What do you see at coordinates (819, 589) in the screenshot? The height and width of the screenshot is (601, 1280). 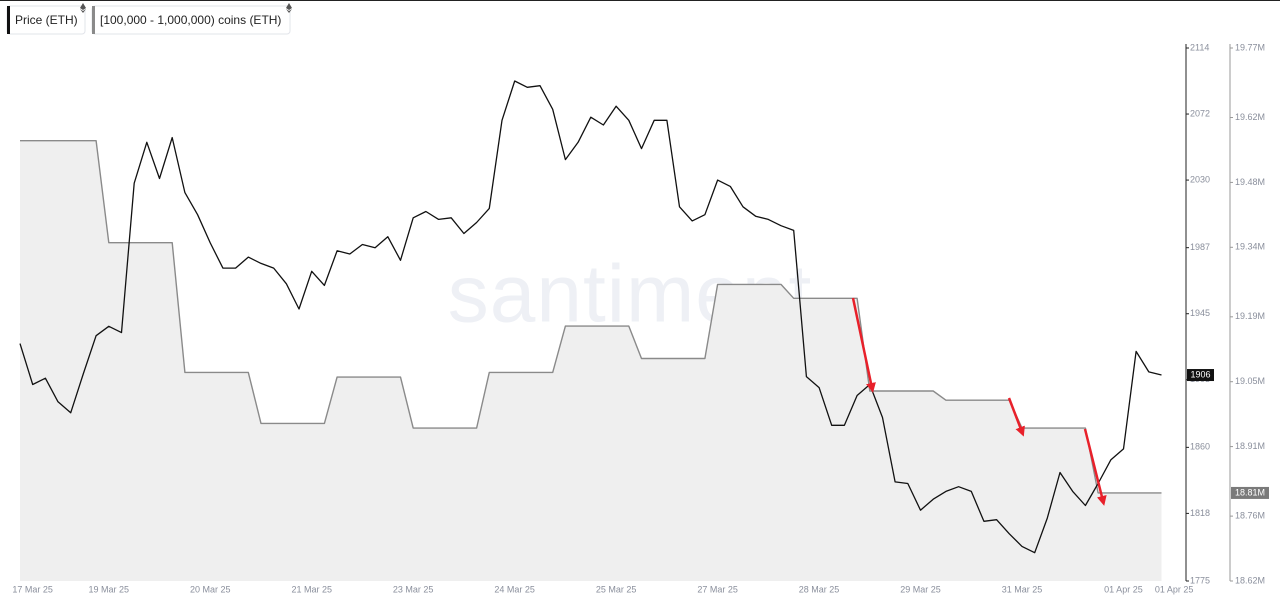 I see `x-tick-label: 28 Mar 25` at bounding box center [819, 589].